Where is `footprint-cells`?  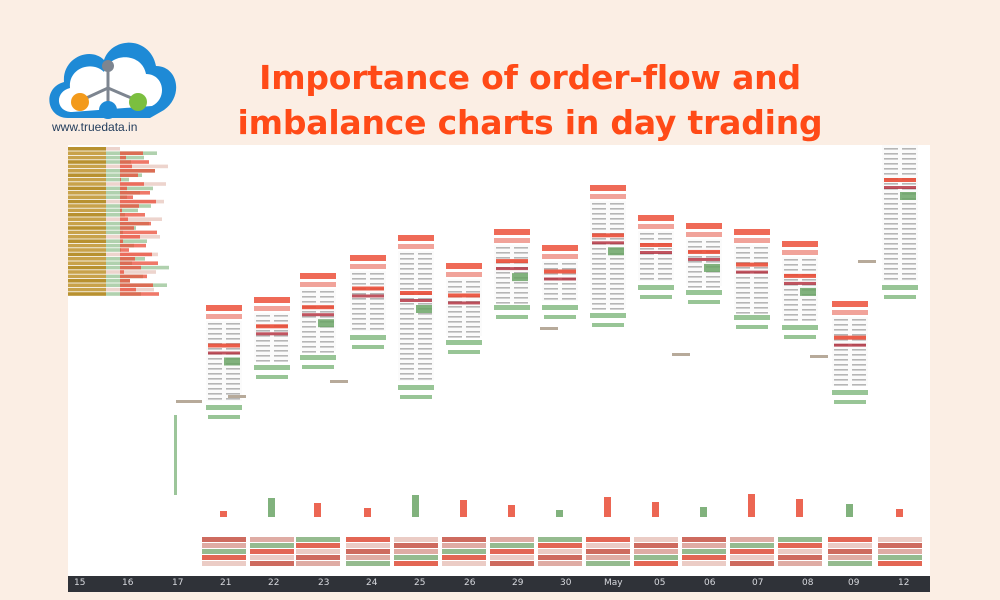 footprint-cells is located at coordinates (560, 281).